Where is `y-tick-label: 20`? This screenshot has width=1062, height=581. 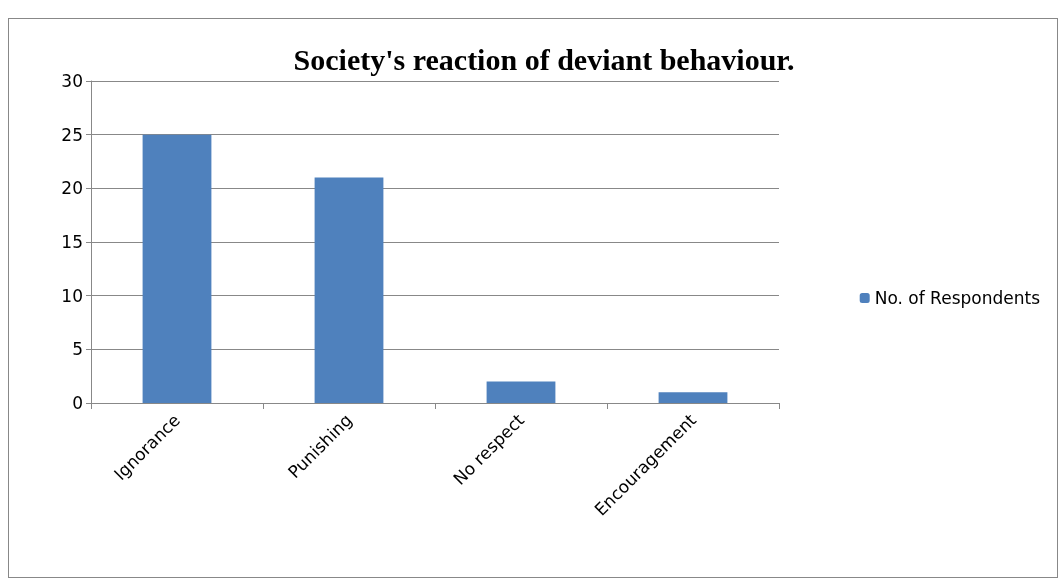 y-tick-label: 20 is located at coordinates (72, 188).